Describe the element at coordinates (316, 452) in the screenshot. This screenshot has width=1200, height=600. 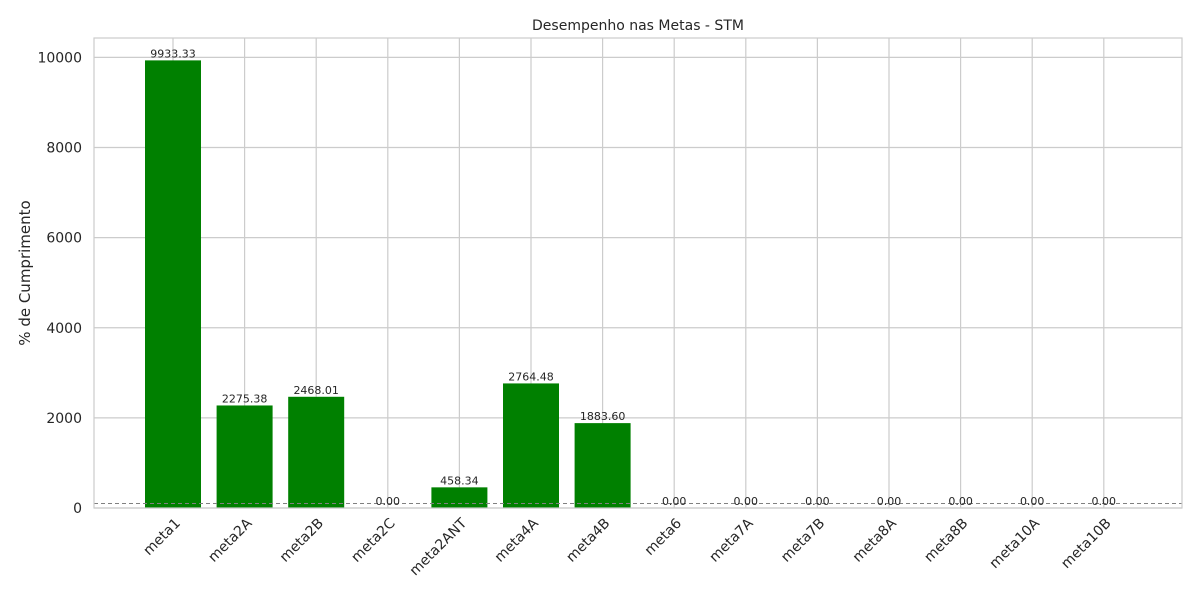
I see `bar-meta2B` at that location.